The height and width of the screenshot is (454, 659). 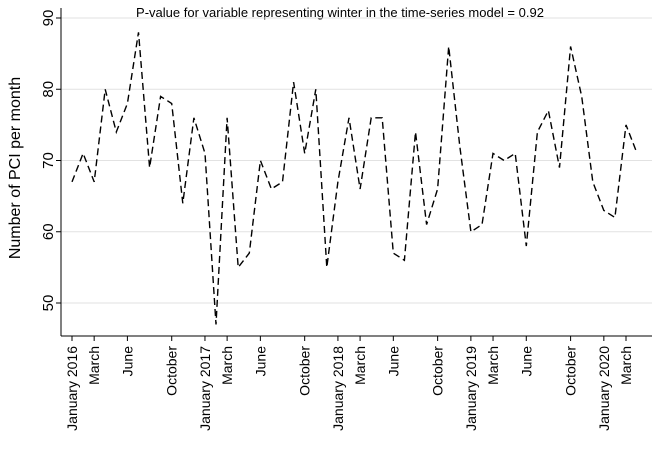 I want to click on x-tick-label-12: January 2017, so click(x=205, y=388).